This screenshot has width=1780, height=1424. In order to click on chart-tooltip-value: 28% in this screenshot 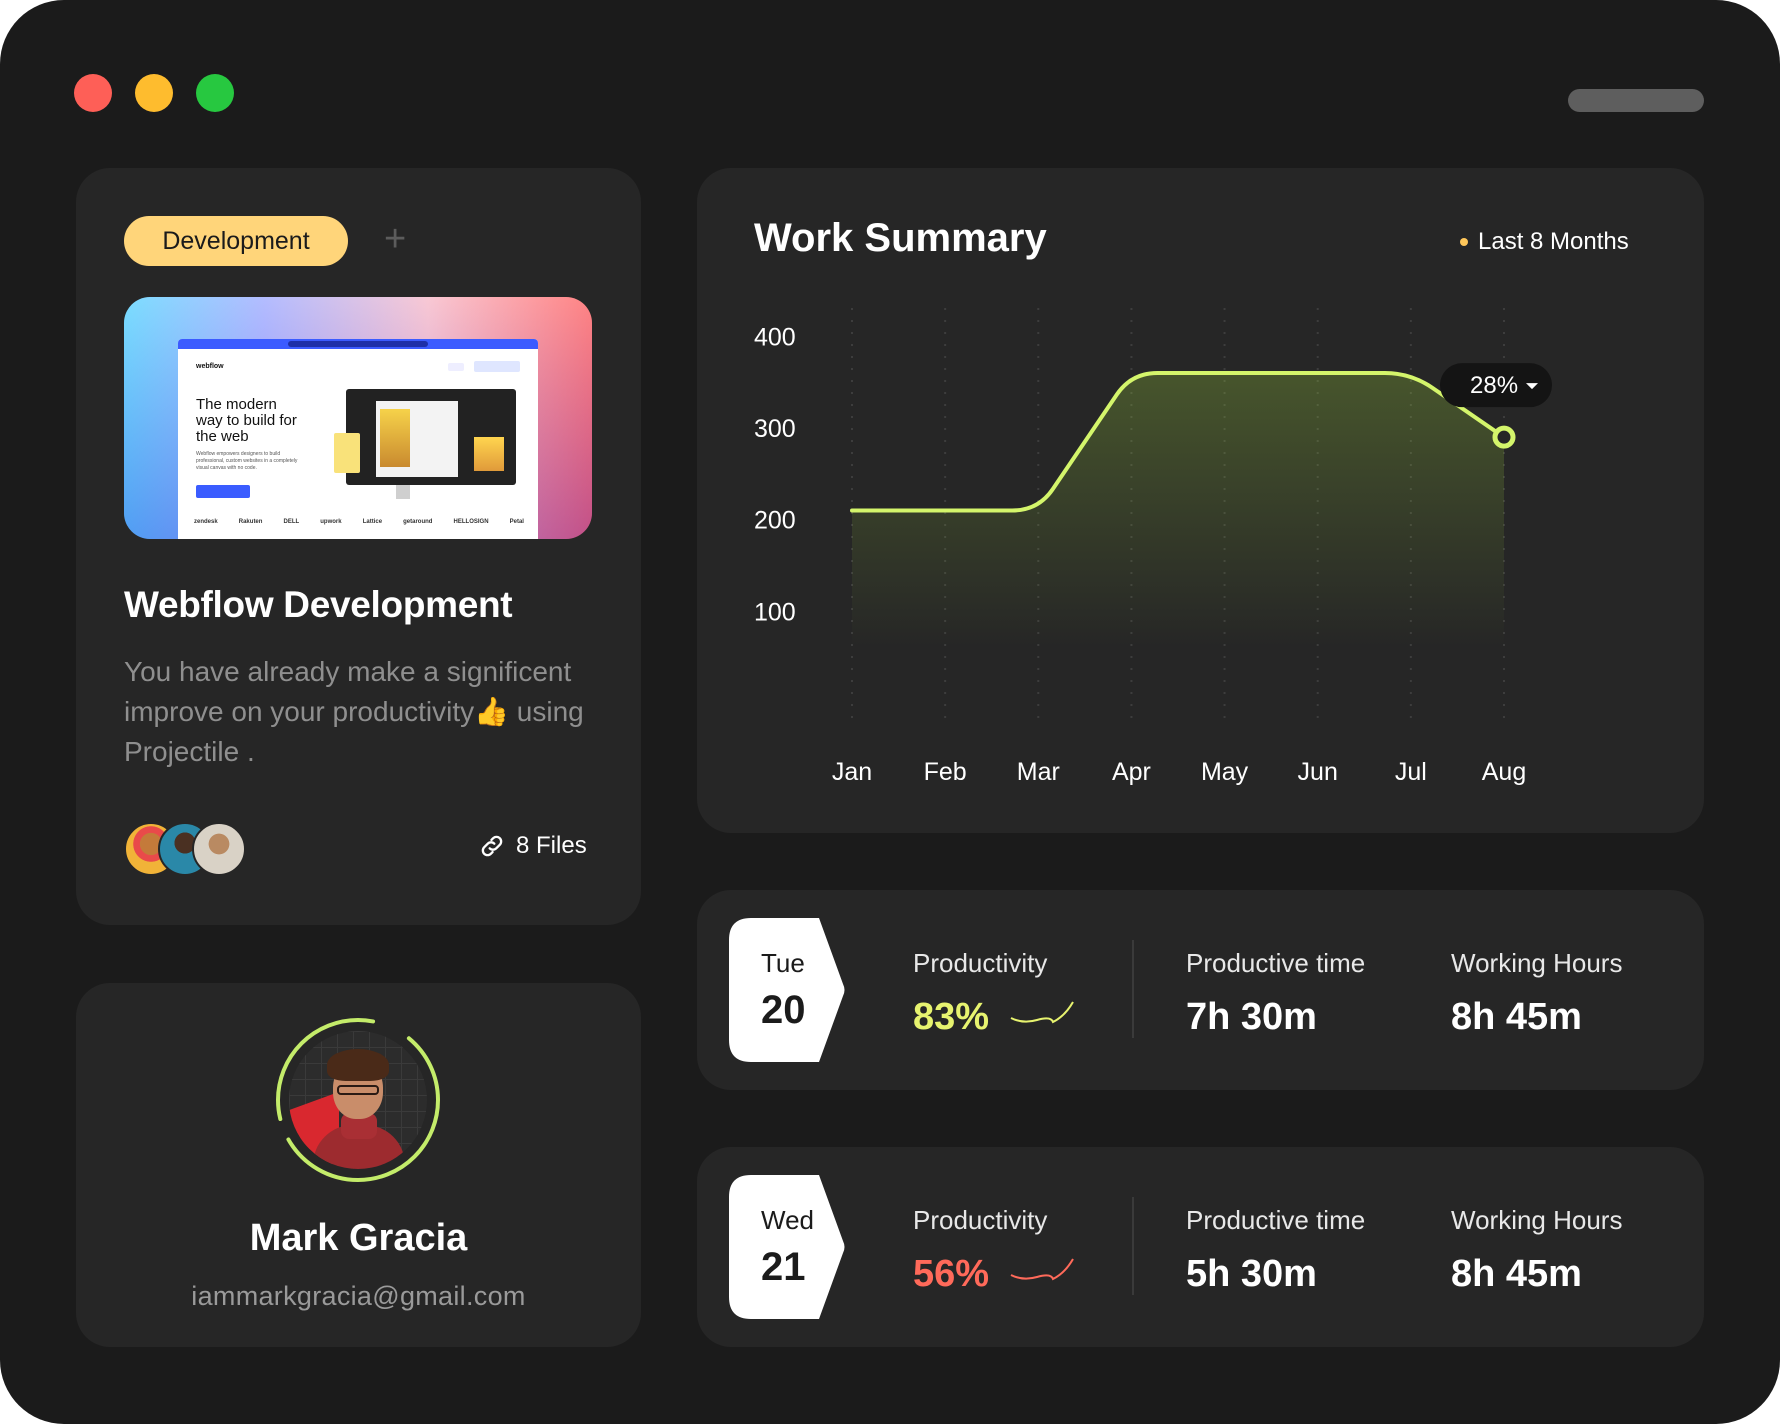, I will do `click(1494, 385)`.